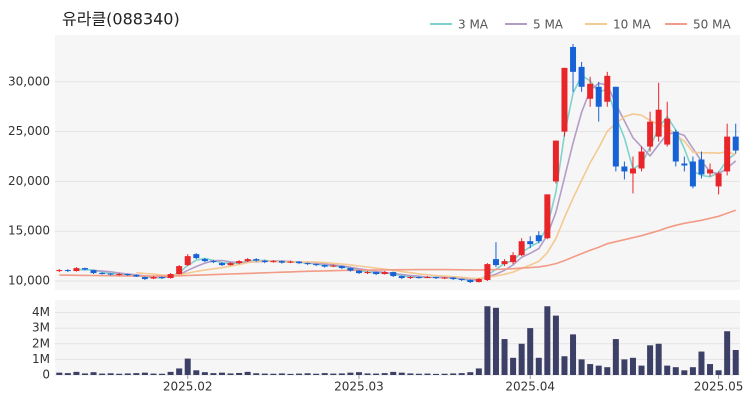 This screenshot has height=400, width=750. What do you see at coordinates (719, 387) in the screenshot?
I see `x-tick-label: 2025.05` at bounding box center [719, 387].